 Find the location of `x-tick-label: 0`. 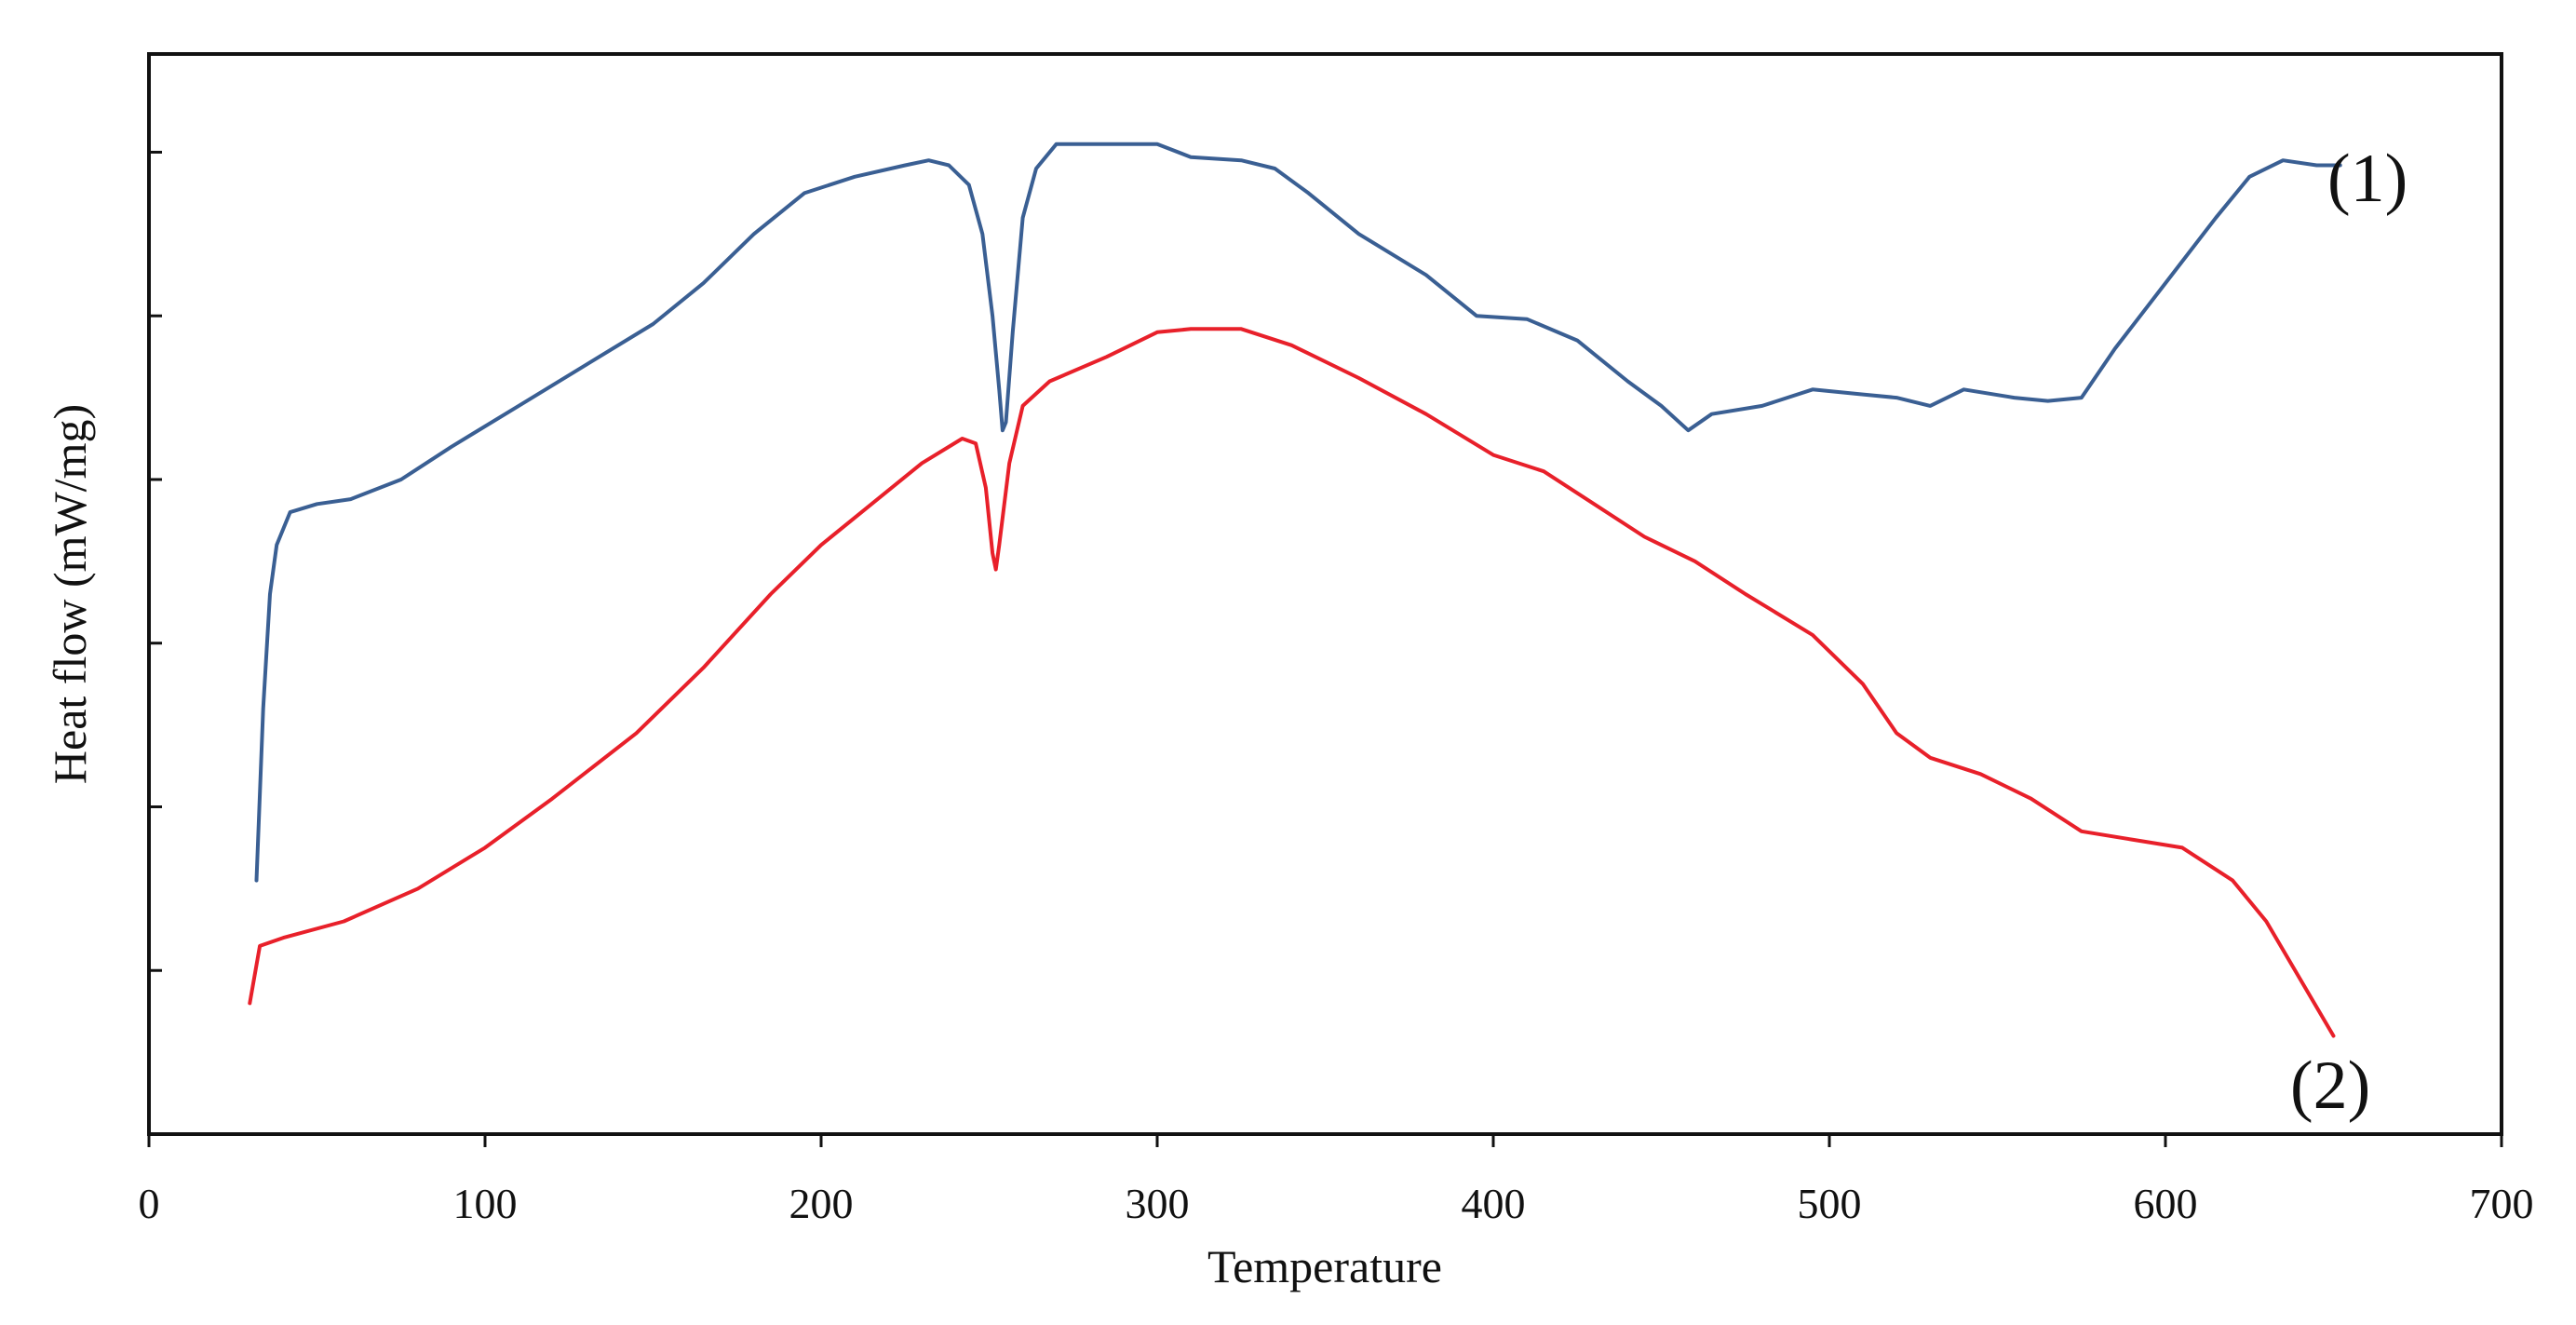

x-tick-label: 0 is located at coordinates (149, 1203).